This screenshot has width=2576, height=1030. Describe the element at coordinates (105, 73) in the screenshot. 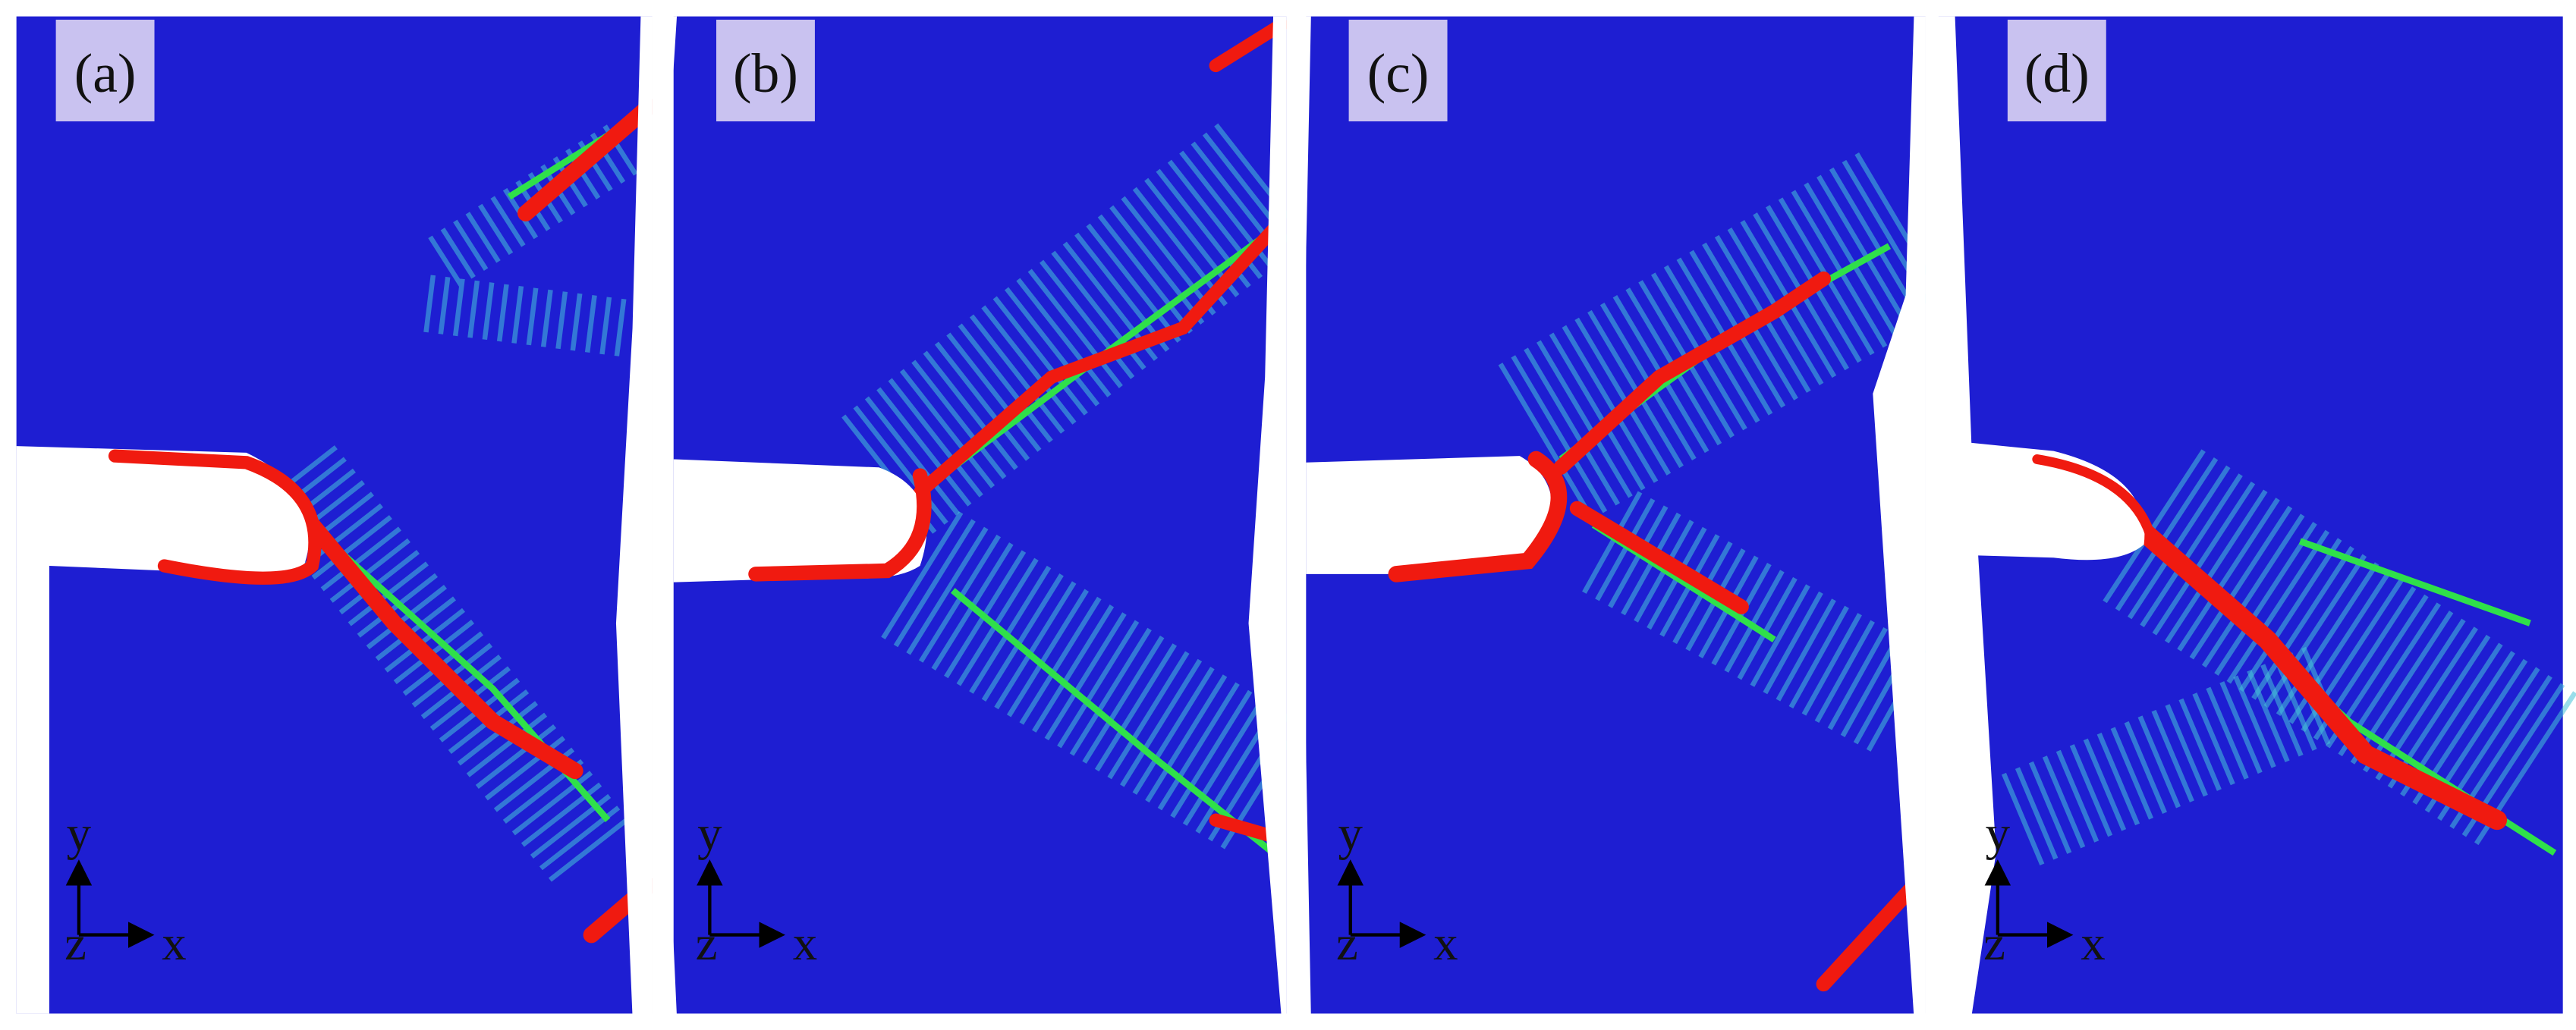

I see `panel-label: (a)` at that location.